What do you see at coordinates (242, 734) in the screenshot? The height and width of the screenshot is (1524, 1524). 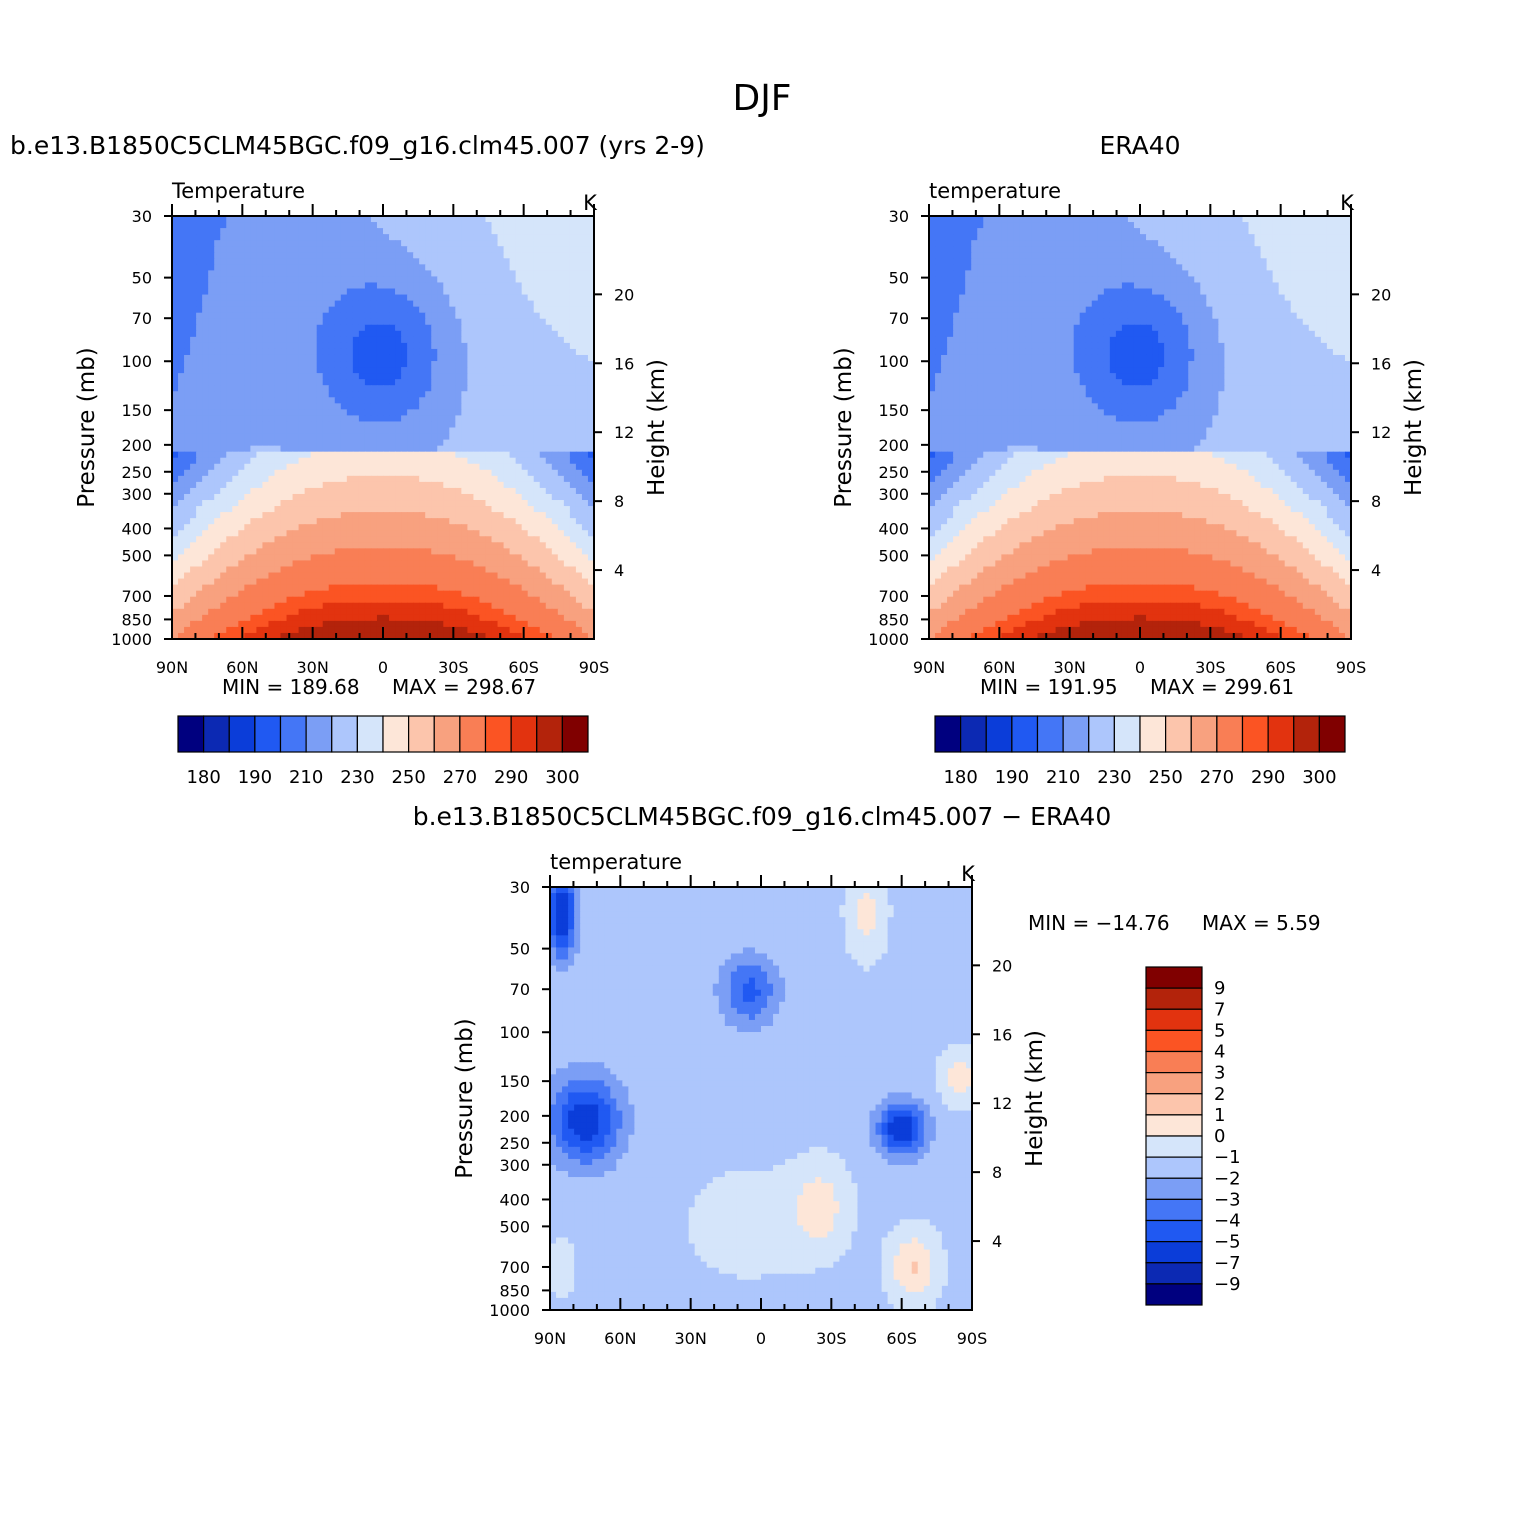 I see `colorbar-swatch` at bounding box center [242, 734].